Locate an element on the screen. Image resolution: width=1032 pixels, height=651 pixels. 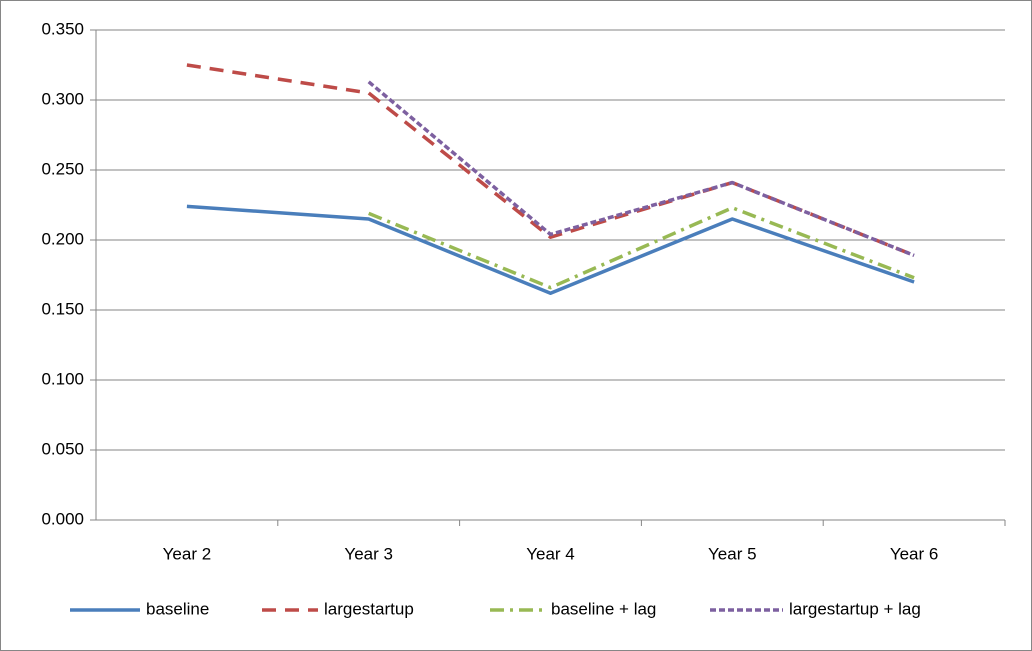
x-tick-label: Year 6 is located at coordinates (914, 553).